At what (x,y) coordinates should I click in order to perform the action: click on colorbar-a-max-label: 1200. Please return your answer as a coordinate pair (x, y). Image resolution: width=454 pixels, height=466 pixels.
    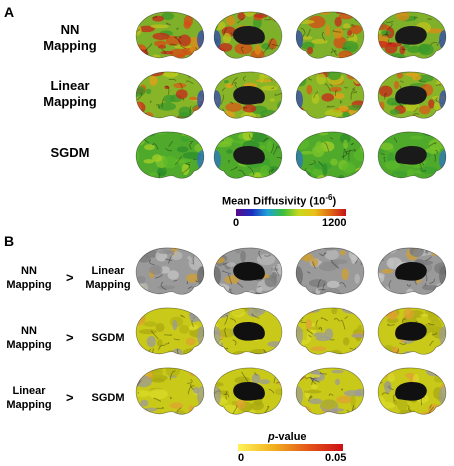
    Looking at the image, I should click on (334, 223).